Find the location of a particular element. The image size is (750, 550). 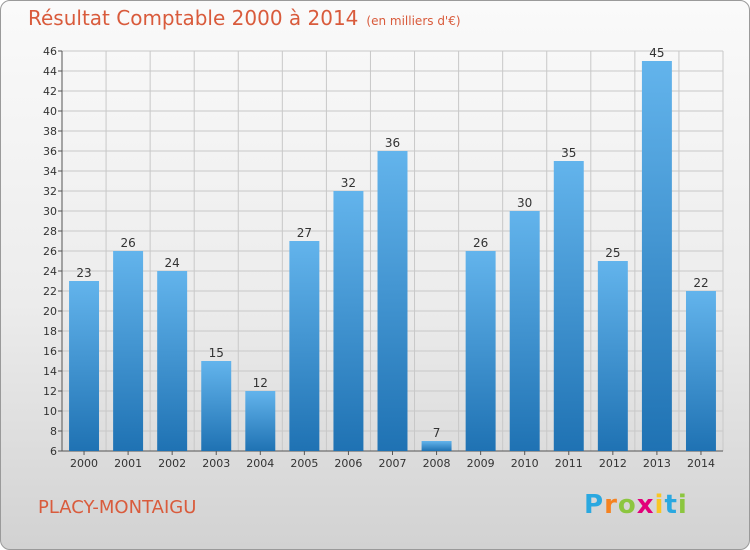

data-label: 15 is located at coordinates (216, 353).